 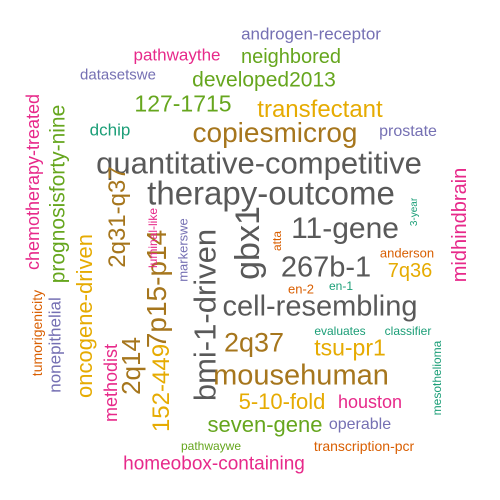 I want to click on word-copiesmicrog: copiesmicrog, so click(x=275, y=132).